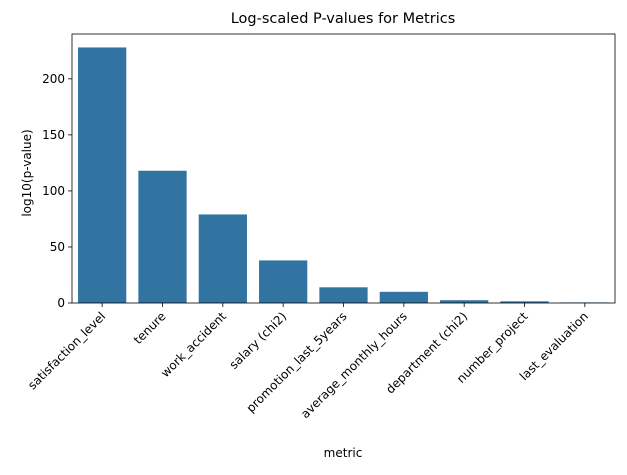  Describe the element at coordinates (53, 191) in the screenshot. I see `y-tick-label: 100` at that location.